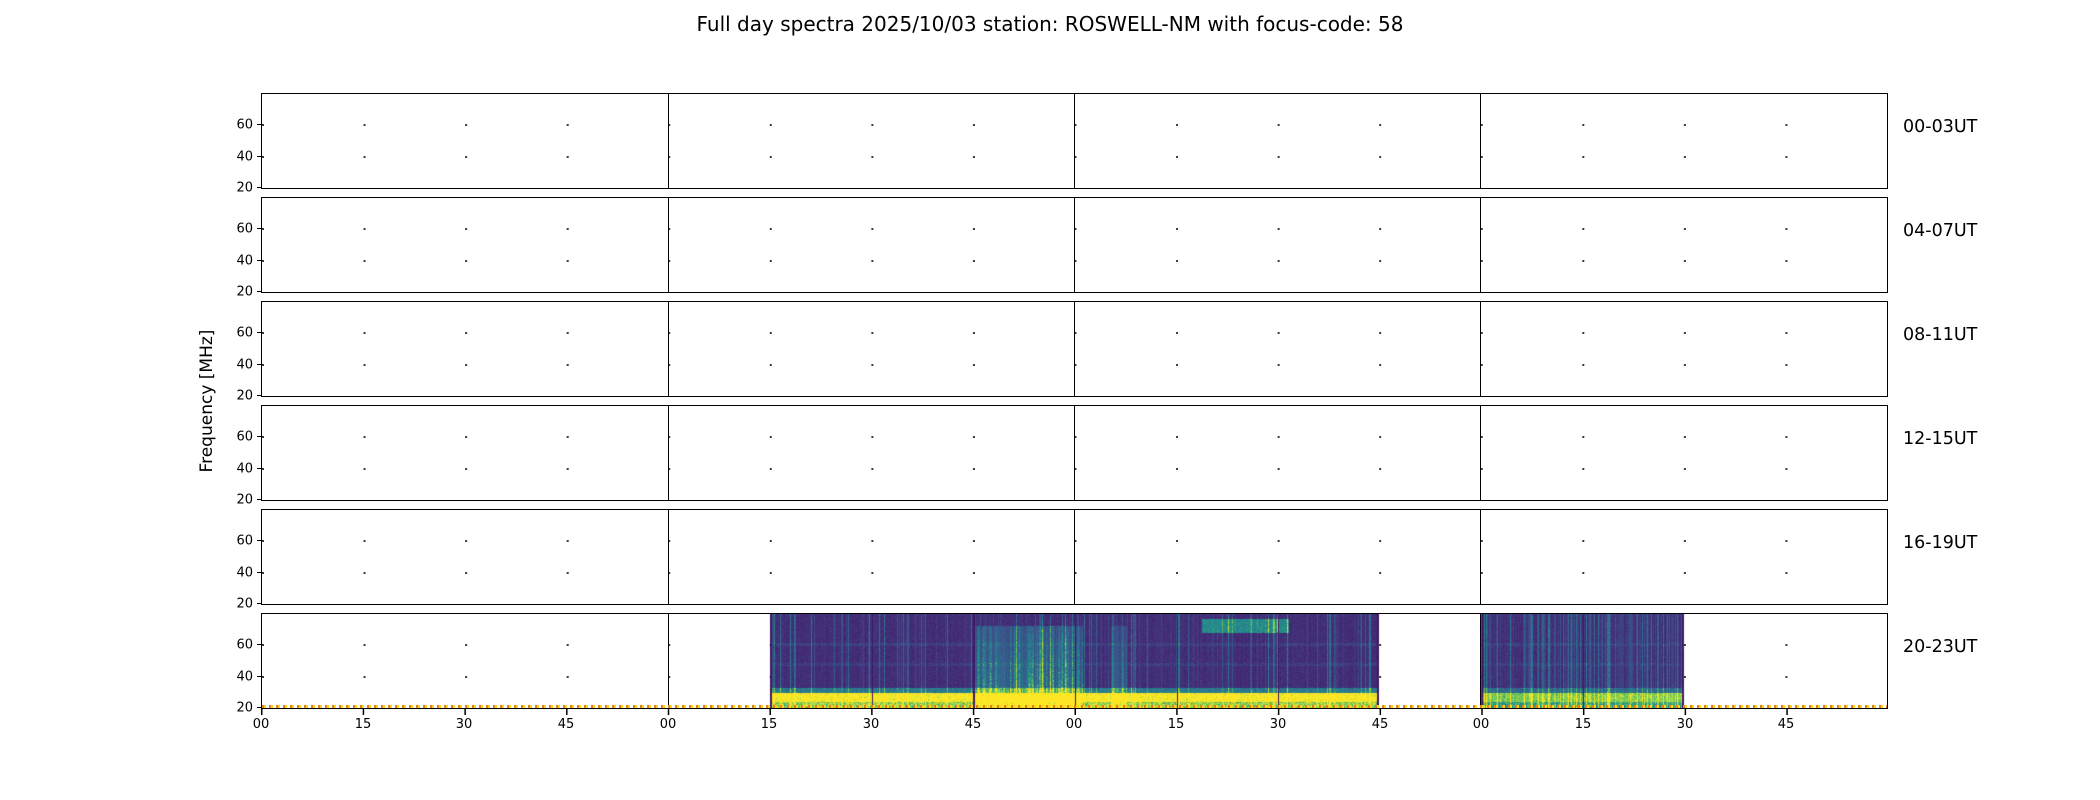 The width and height of the screenshot is (2100, 800). Describe the element at coordinates (1940, 335) in the screenshot. I see `row-label-08-11ut: 08-11UT` at that location.